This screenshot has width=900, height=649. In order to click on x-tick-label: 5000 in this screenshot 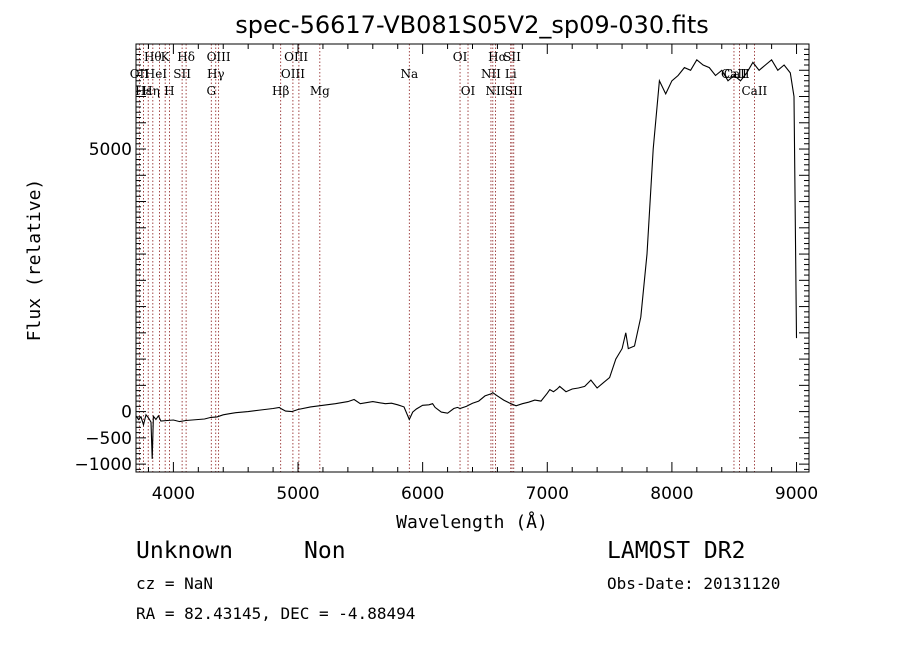, I will do `click(297, 494)`.